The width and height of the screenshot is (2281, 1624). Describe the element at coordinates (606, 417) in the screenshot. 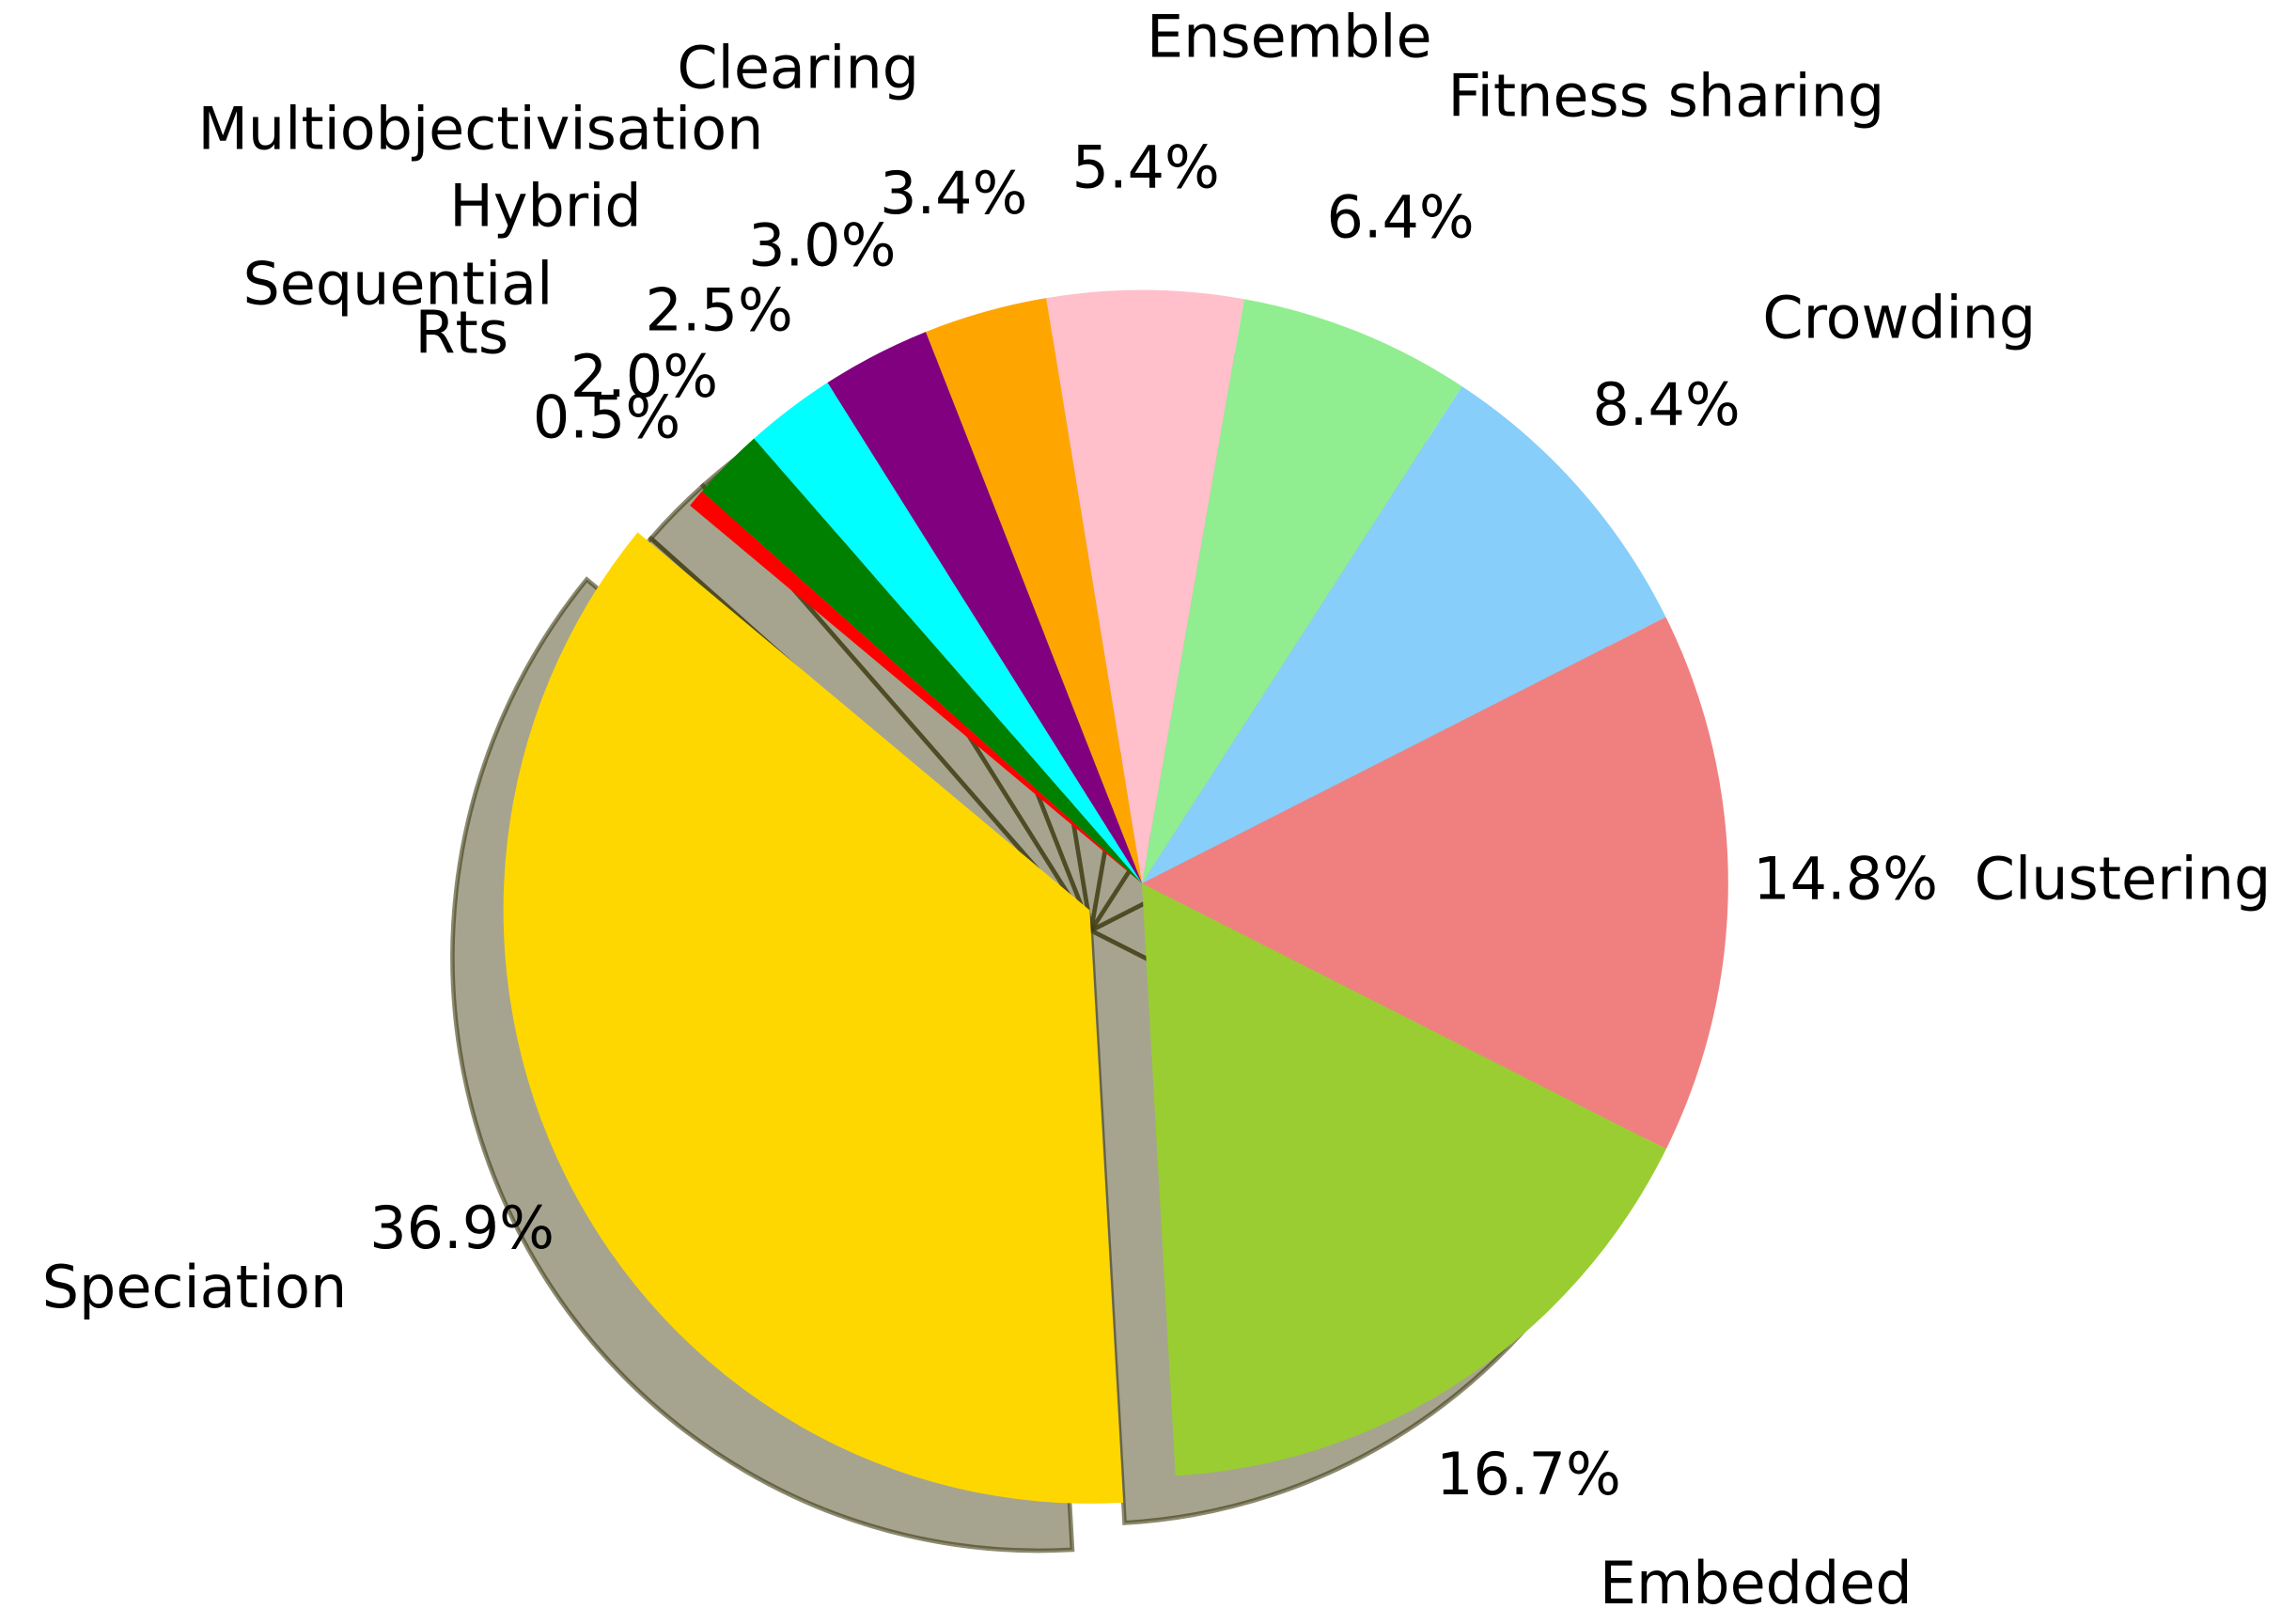

I see `percent-label: 0.5%` at that location.